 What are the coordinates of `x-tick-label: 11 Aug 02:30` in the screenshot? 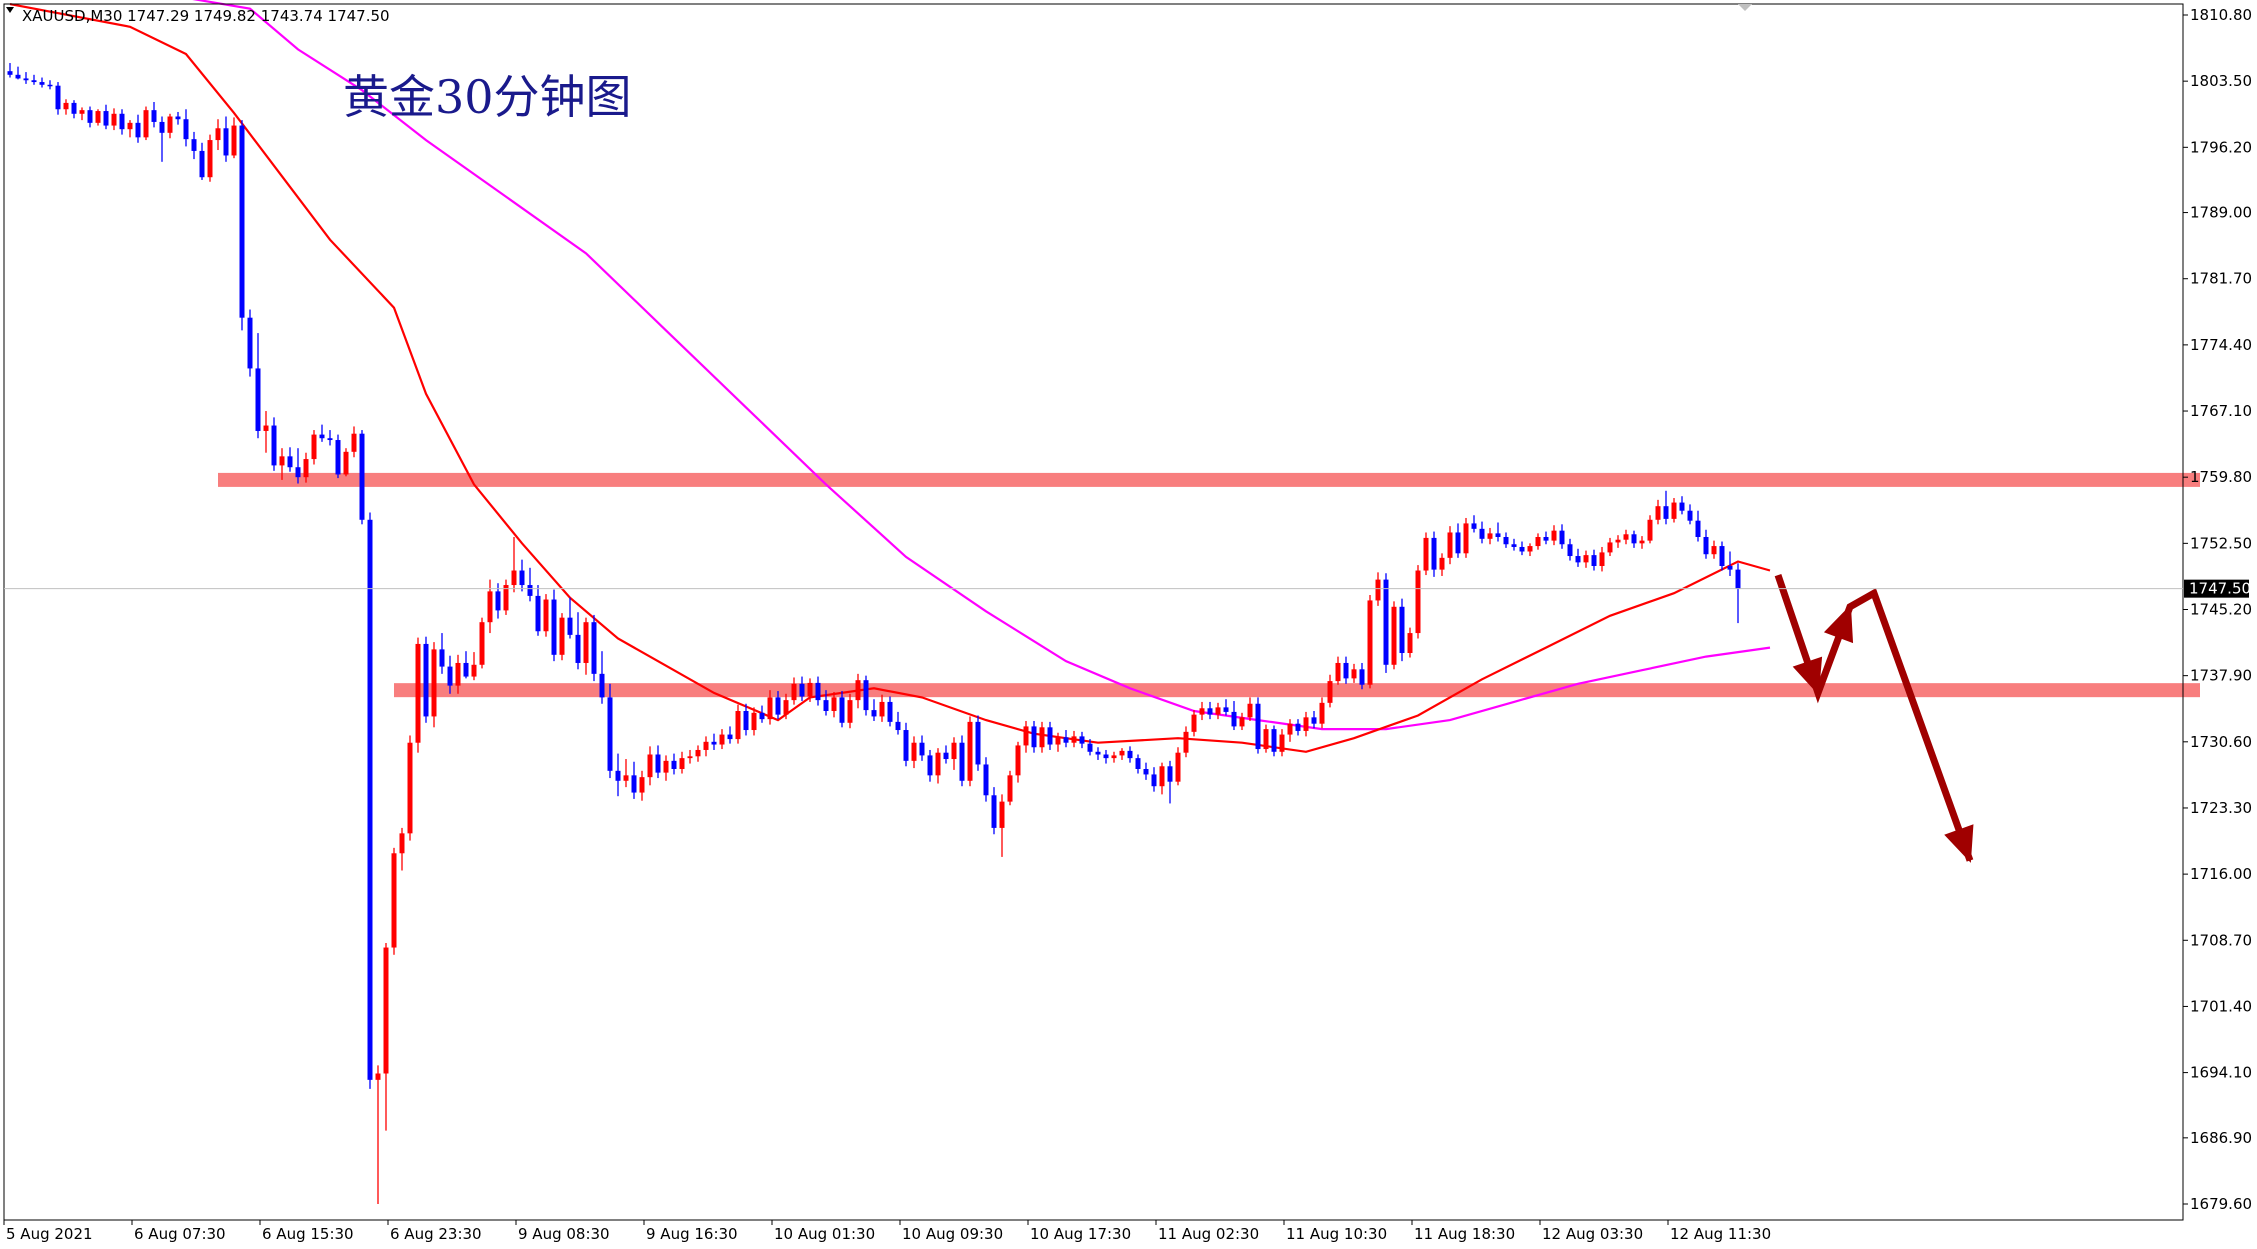 It's located at (1208, 1234).